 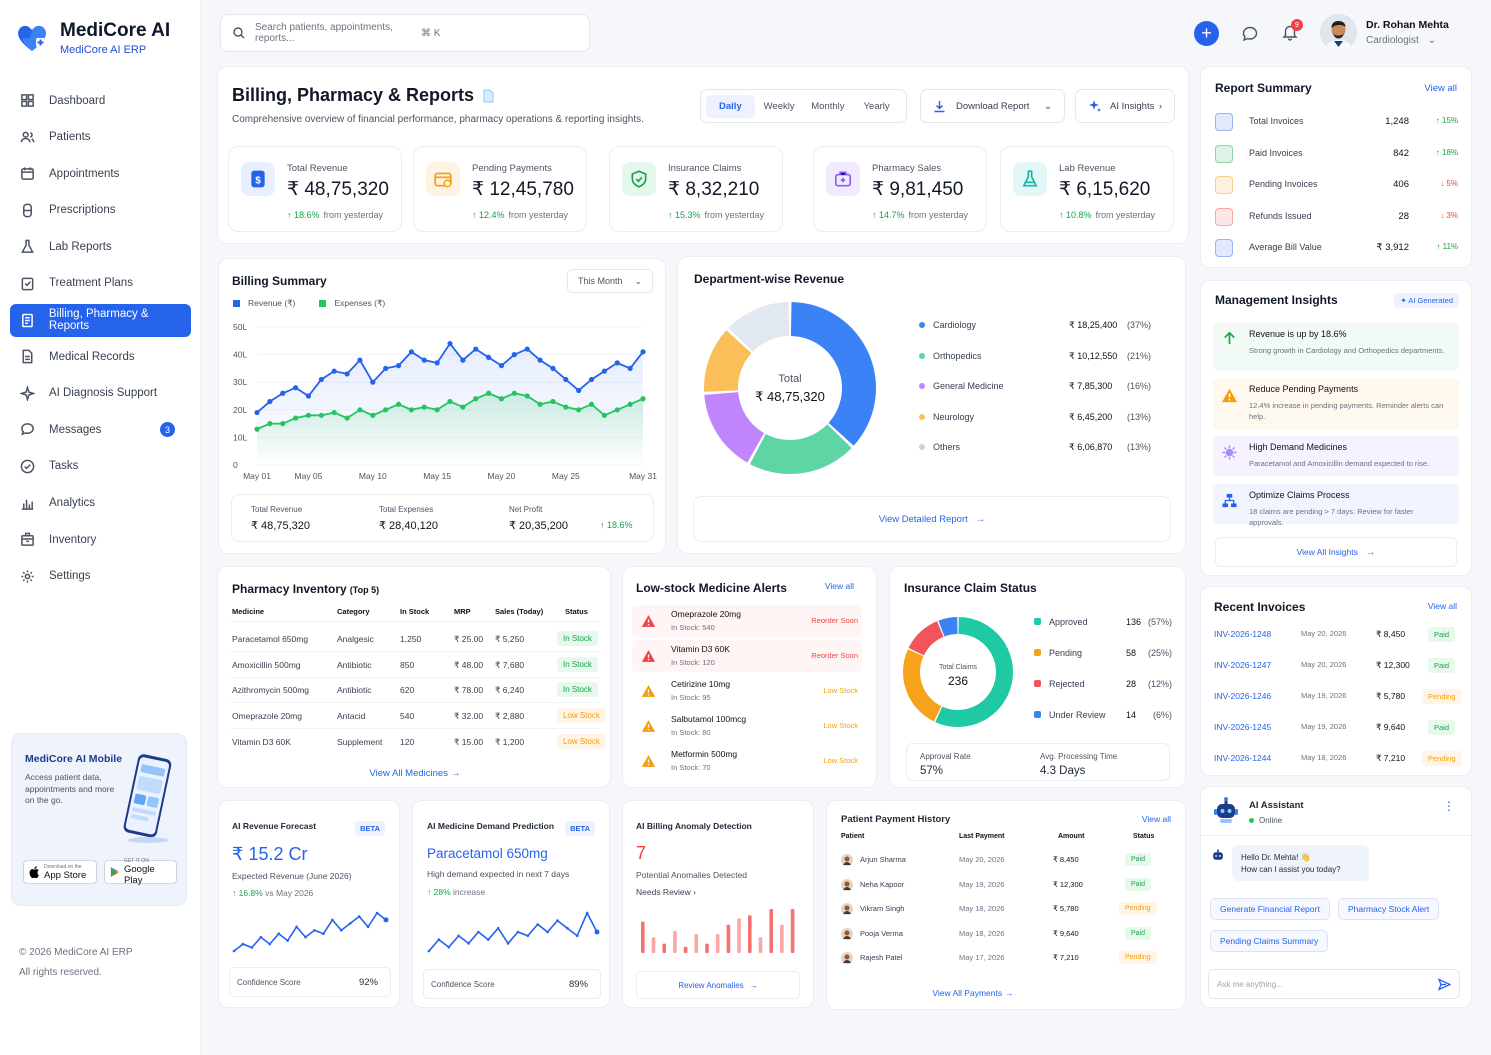 I want to click on invoice-row: INV-2026-1246 May 19, 2026 ₹ 5,780 Pending, so click(x=1338, y=698).